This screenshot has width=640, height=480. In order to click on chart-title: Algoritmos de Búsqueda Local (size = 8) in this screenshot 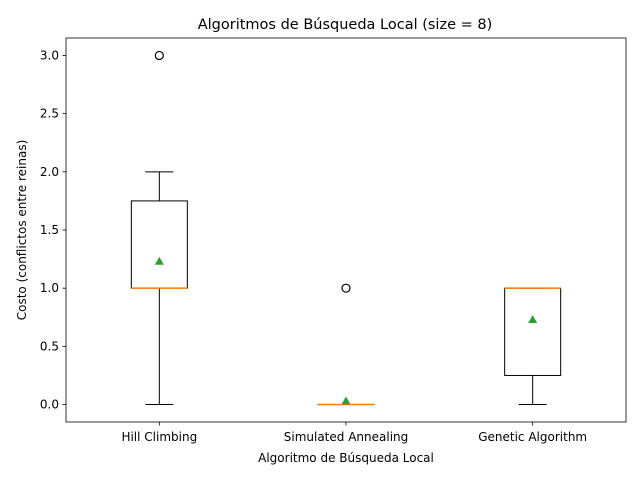, I will do `click(345, 25)`.